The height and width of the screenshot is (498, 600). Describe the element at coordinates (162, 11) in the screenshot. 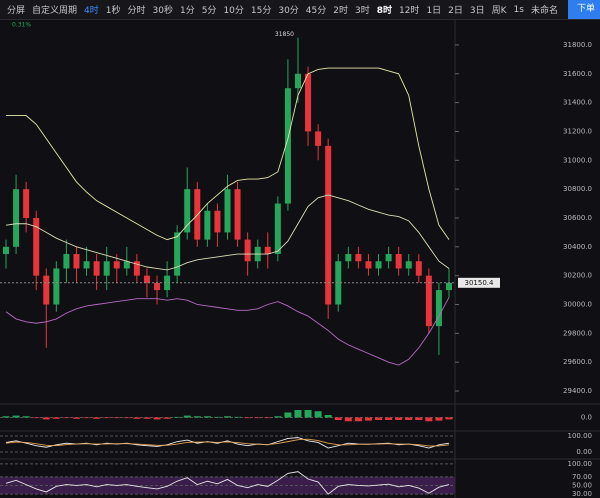

I see `period-tab: 30秒` at that location.